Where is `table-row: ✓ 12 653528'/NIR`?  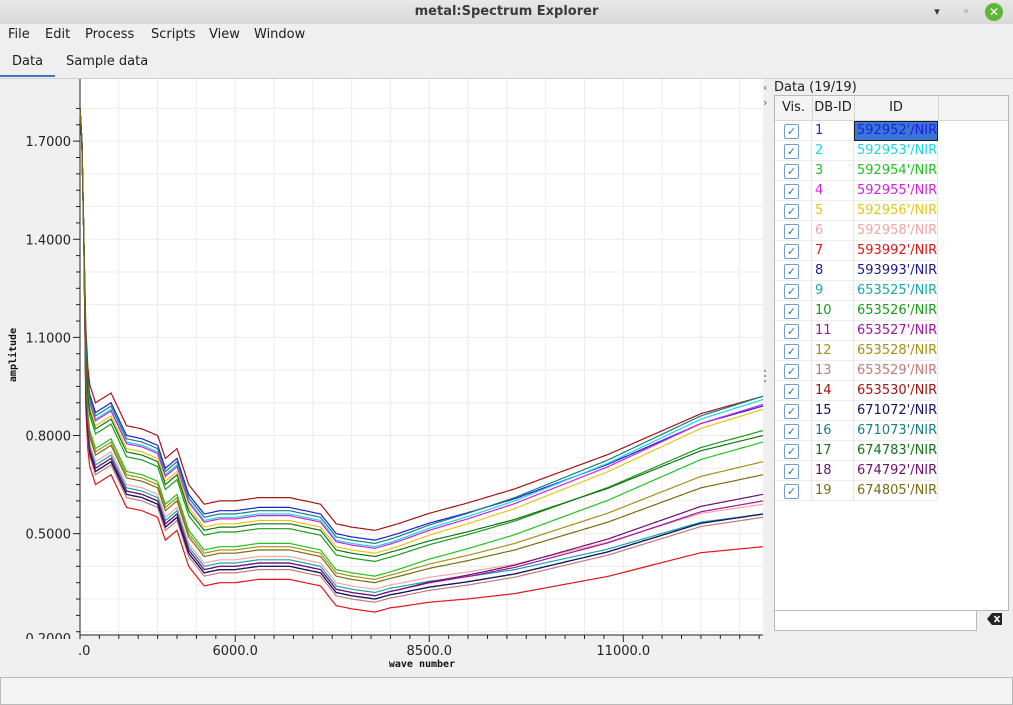 table-row: ✓ 12 653528'/NIR is located at coordinates (891, 351).